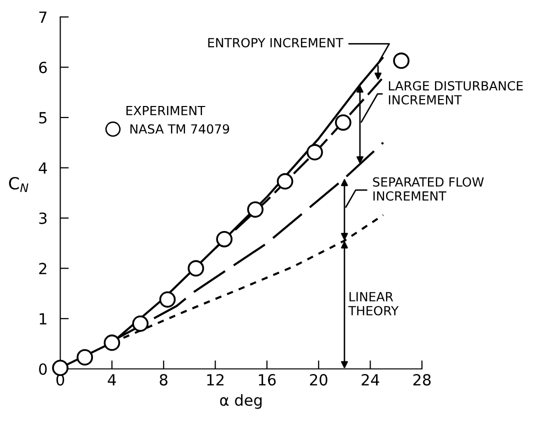 This screenshot has width=548, height=424. I want to click on y-tick-label: 3, so click(43, 218).